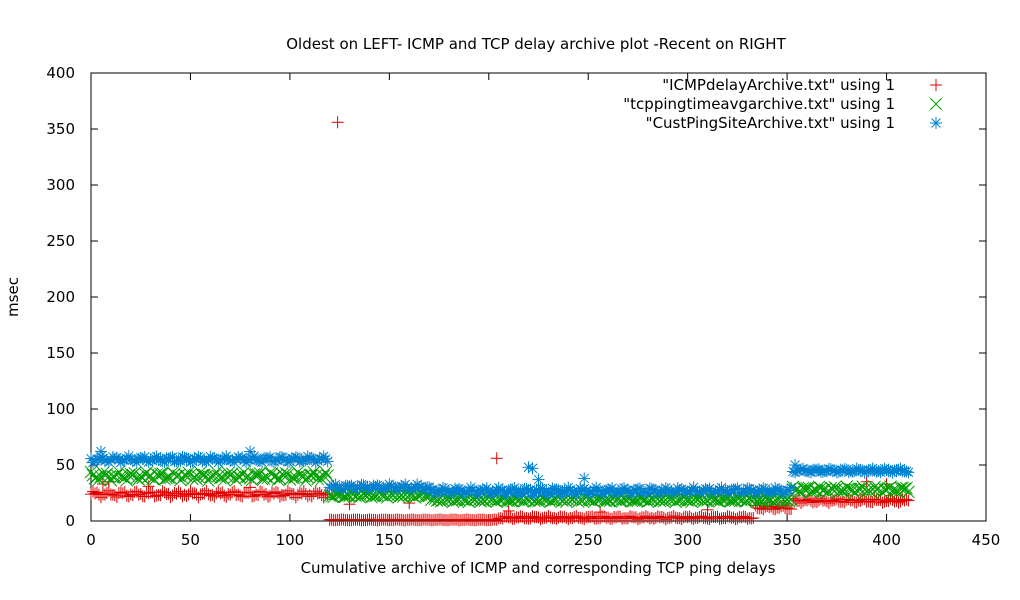 This screenshot has height=600, width=1020. What do you see at coordinates (60, 129) in the screenshot?
I see `y-tick-label: 350` at bounding box center [60, 129].